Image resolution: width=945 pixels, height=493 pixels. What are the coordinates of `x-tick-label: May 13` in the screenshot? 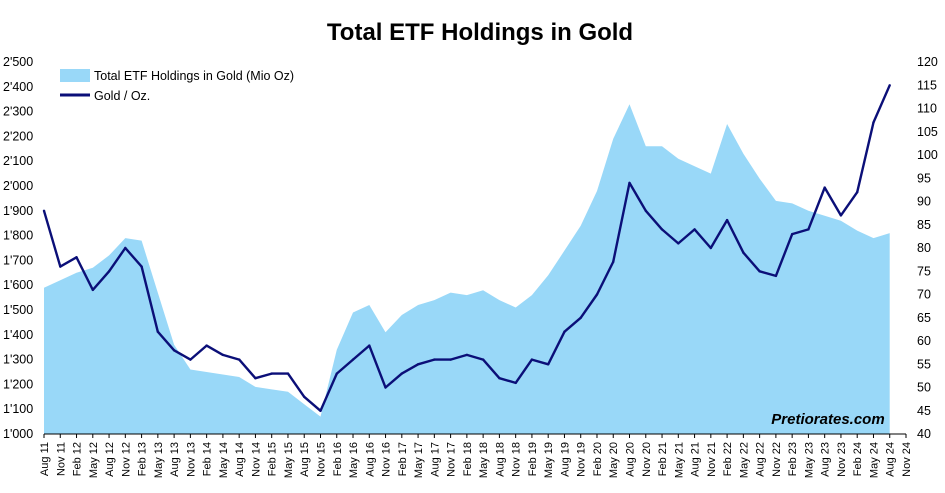 It's located at (159, 460).